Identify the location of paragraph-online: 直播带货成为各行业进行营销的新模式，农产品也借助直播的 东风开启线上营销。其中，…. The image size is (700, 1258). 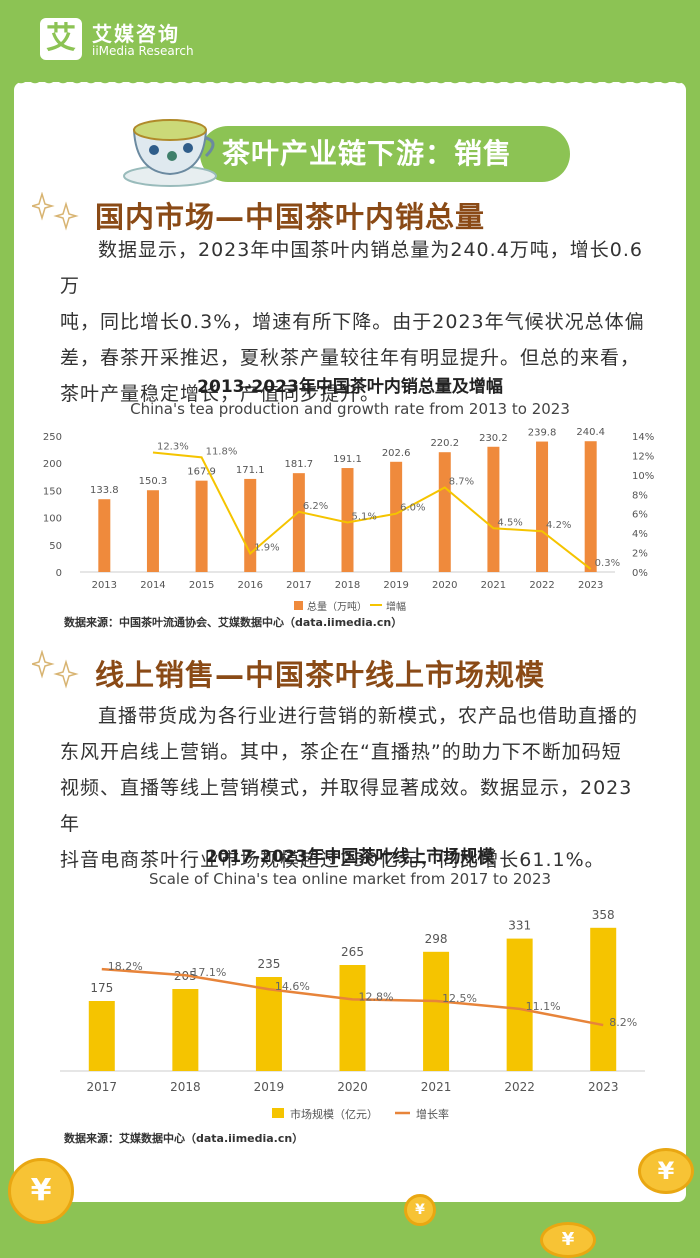
(355, 788).